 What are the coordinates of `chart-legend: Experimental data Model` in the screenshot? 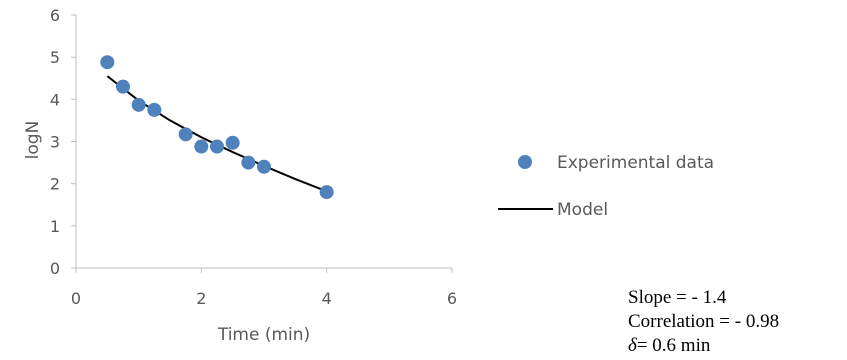 It's located at (606, 186).